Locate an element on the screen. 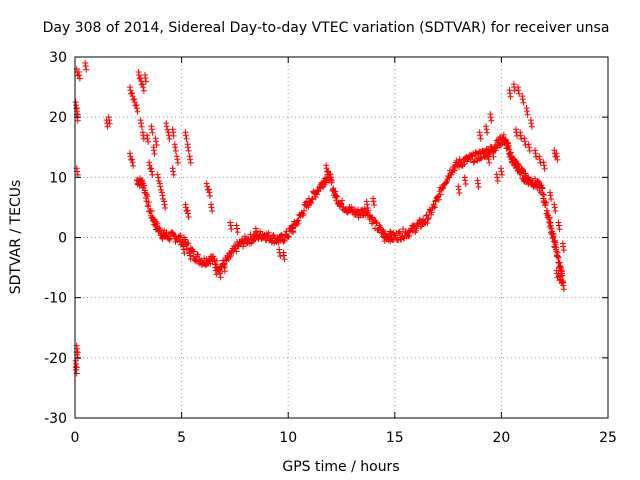  x-tick-label: 0 is located at coordinates (75, 438).